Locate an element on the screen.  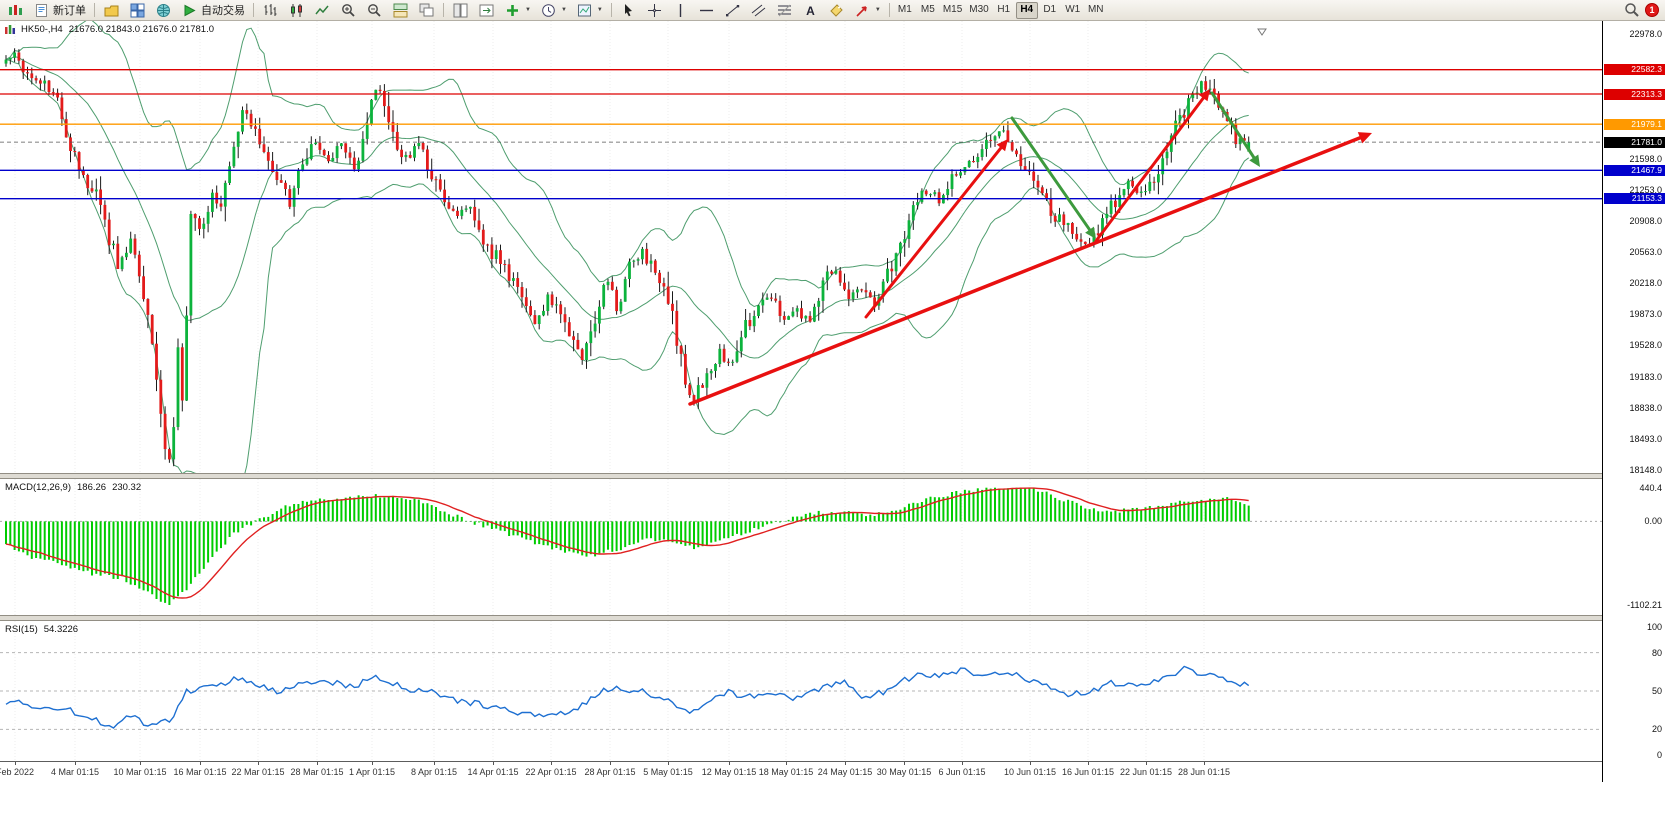
new-chart-icon is located at coordinates (137, 10).